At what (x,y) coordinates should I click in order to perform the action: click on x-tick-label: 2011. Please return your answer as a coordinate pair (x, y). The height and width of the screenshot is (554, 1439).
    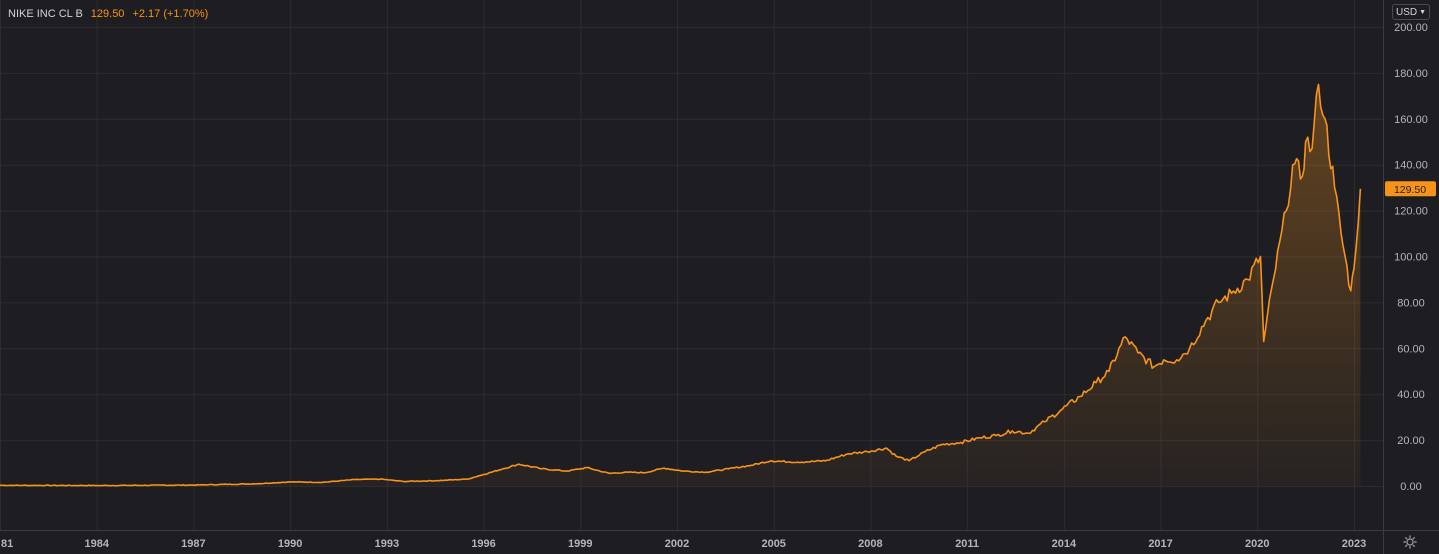
    Looking at the image, I should click on (967, 544).